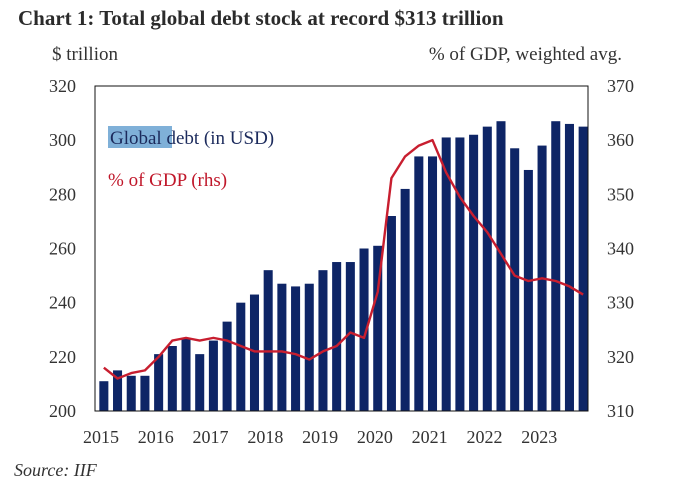 Image resolution: width=696 pixels, height=494 pixels. Describe the element at coordinates (62, 194) in the screenshot. I see `left-tick-label: 280` at that location.